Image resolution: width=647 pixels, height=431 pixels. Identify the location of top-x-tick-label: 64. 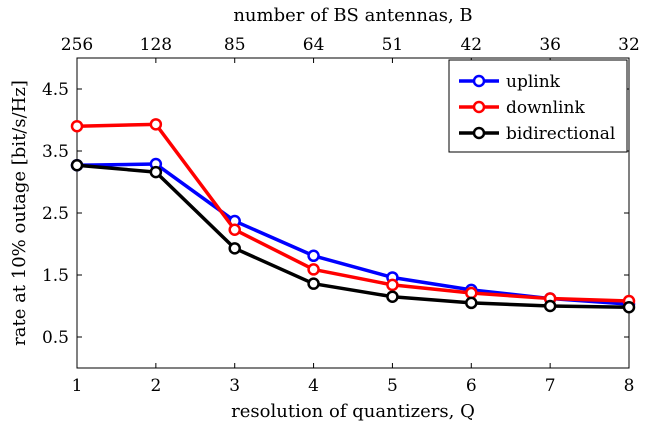
(314, 45).